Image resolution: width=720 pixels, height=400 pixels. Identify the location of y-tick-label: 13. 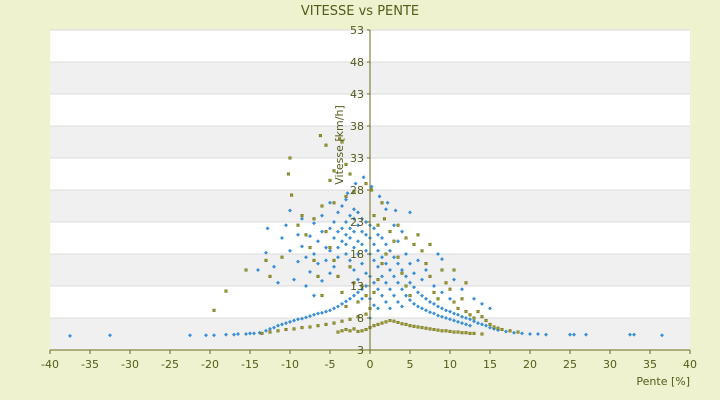
(357, 286).